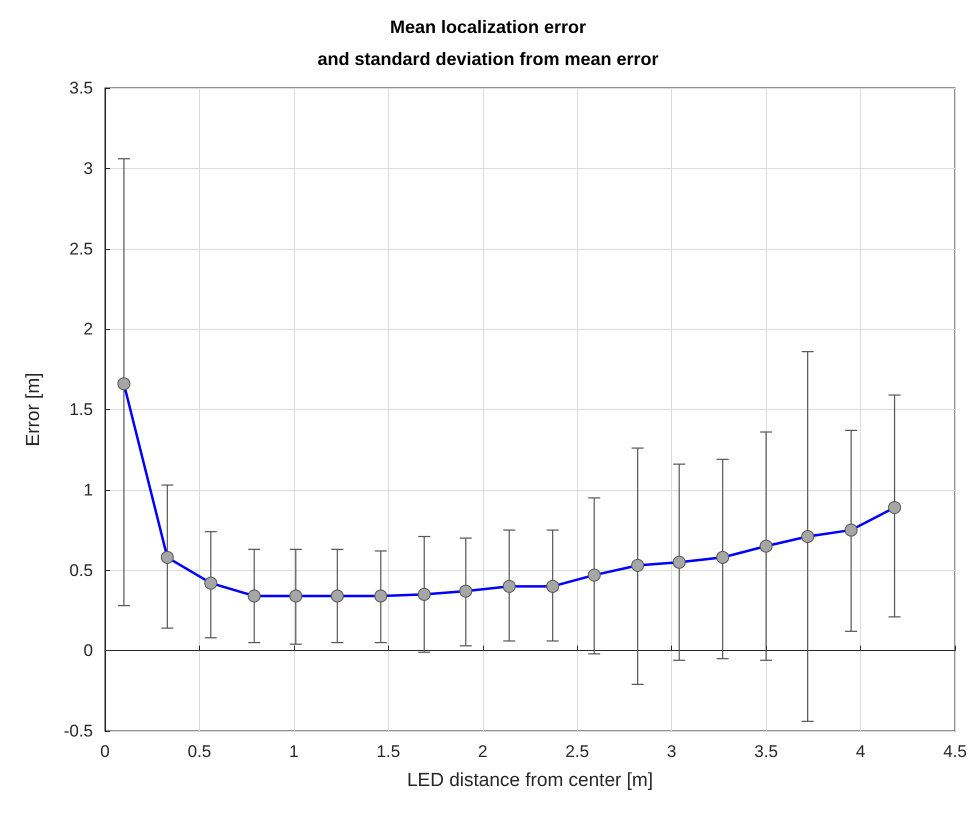  Describe the element at coordinates (88, 168) in the screenshot. I see `y-tick-label: 3` at that location.